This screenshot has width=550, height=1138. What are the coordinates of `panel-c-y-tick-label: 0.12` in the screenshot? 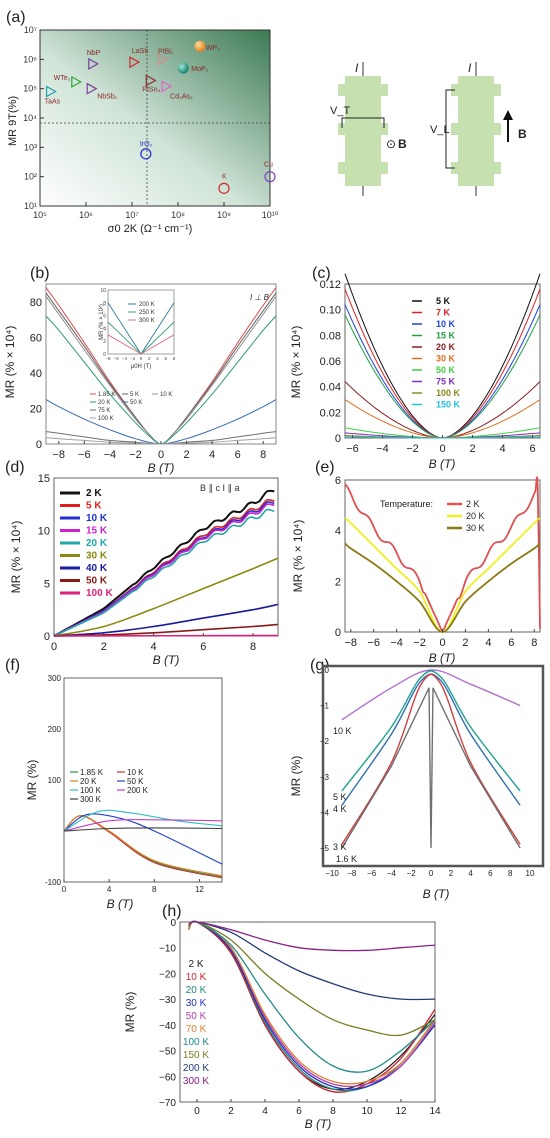 It's located at (330, 285).